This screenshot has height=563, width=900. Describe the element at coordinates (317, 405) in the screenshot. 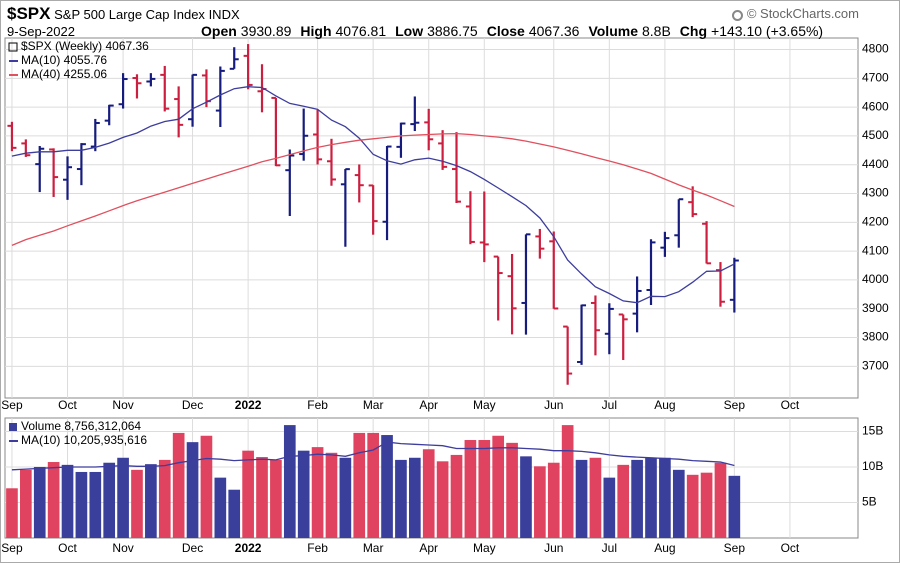

I see `x-tick-label: Feb` at that location.